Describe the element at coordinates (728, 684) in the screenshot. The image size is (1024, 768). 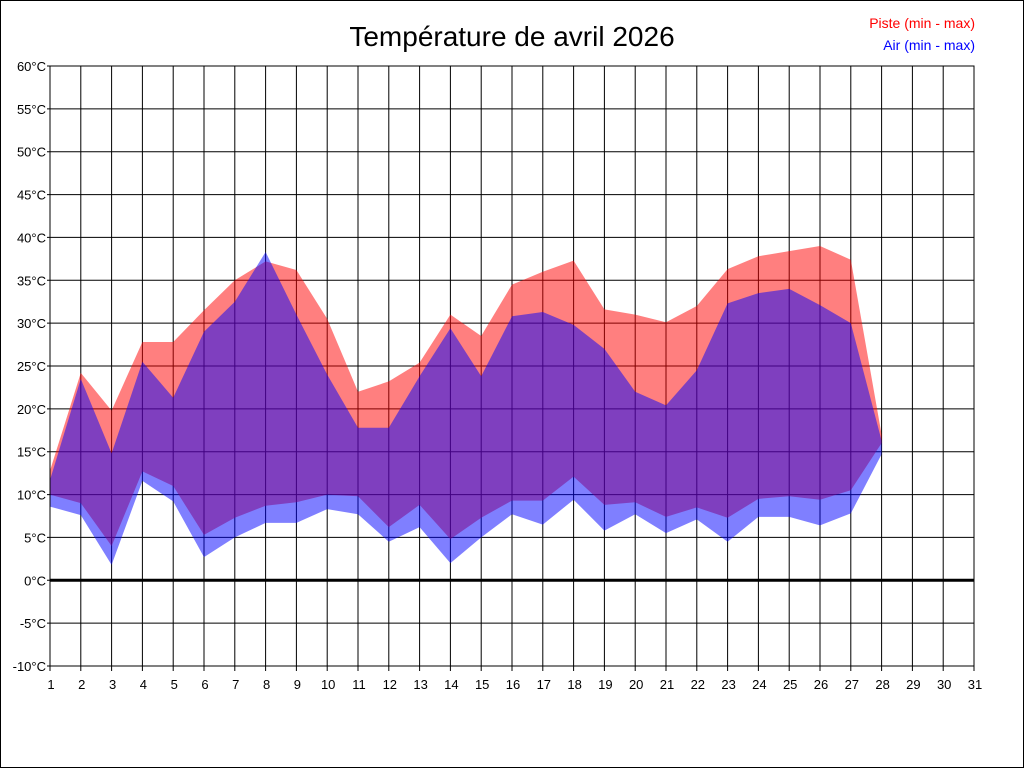
I see `x-tick-label: 23` at that location.